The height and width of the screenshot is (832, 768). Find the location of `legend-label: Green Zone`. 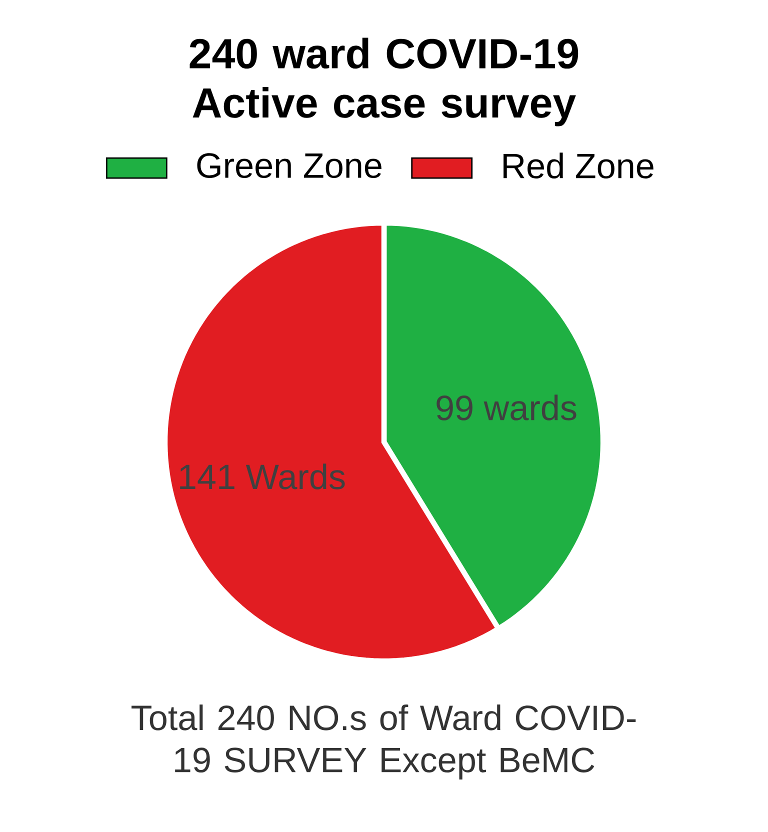

legend-label: Green Zone is located at coordinates (289, 165).